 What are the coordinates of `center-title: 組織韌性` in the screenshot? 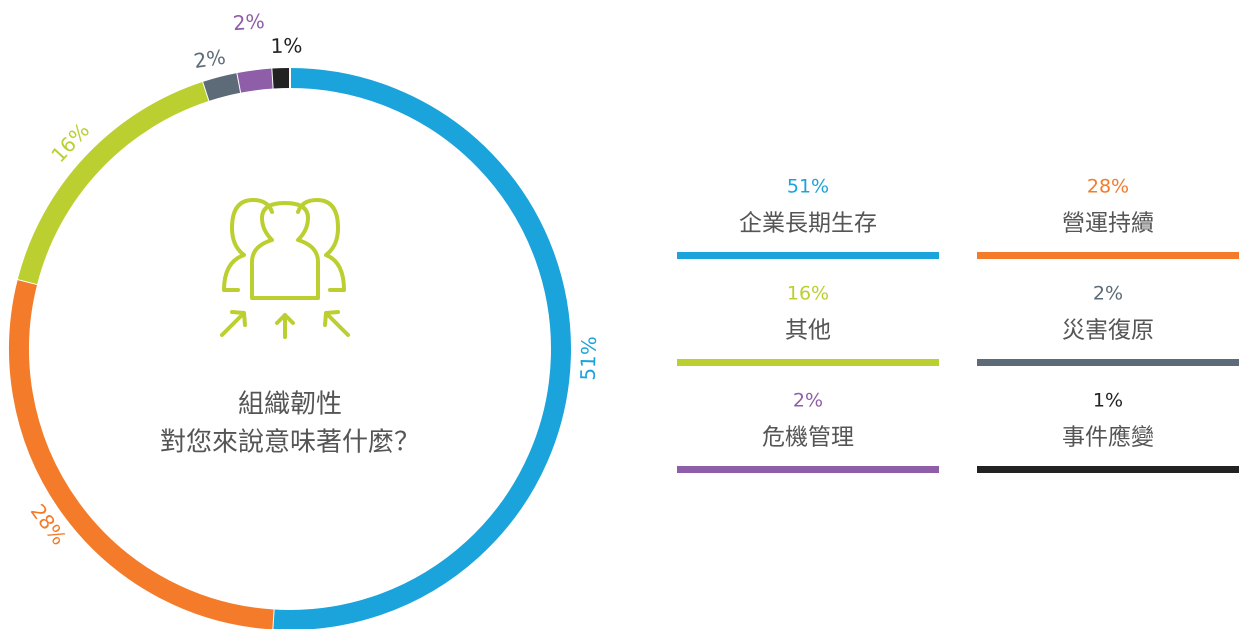 It's located at (290, 405).